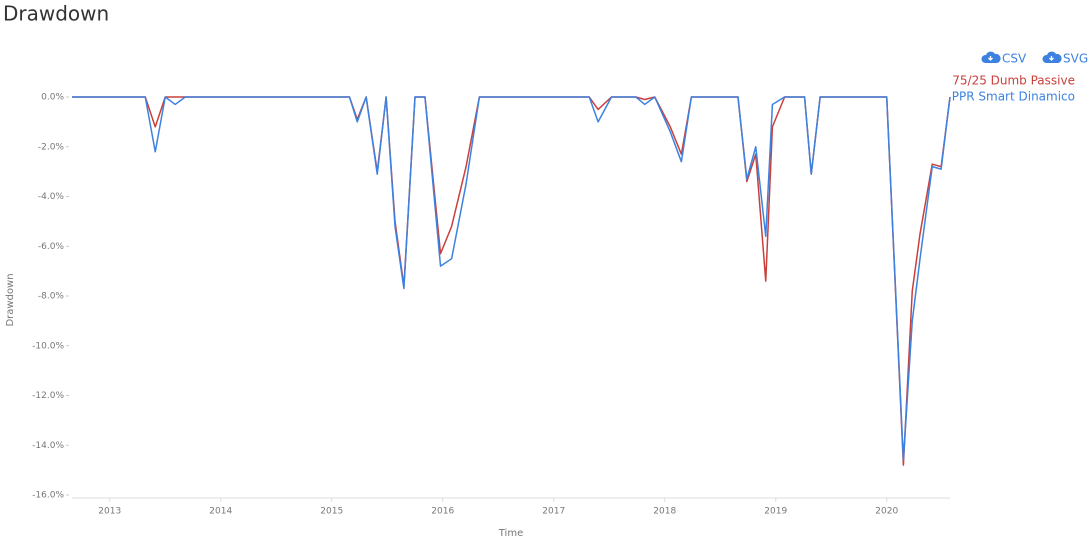 The image size is (1089, 542). What do you see at coordinates (331, 512) in the screenshot?
I see `x-tick-label: 2015` at bounding box center [331, 512].